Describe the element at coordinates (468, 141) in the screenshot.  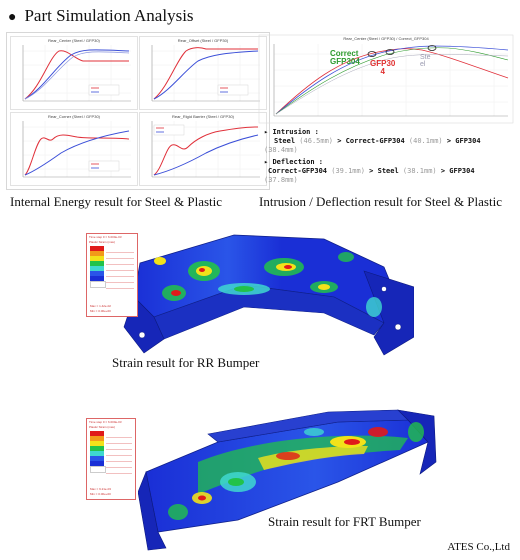
I see `intrusion-gfp: GFP304` at that location.